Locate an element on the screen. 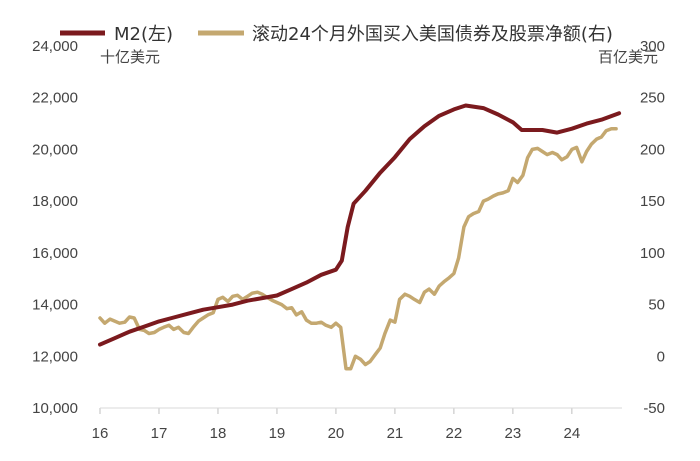 The image size is (700, 461). left-tick-label: 20,000 is located at coordinates (55, 149).